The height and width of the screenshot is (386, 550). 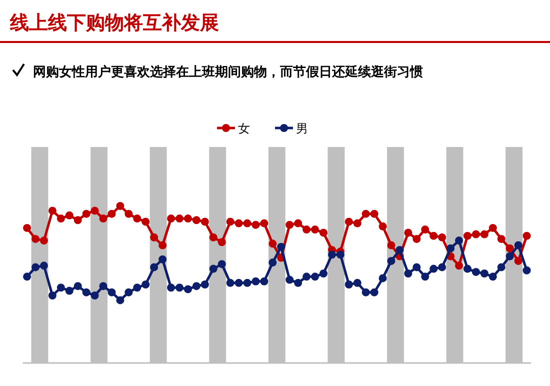 I want to click on chart-title: 线上线下购物将互补发展, so click(x=114, y=23).